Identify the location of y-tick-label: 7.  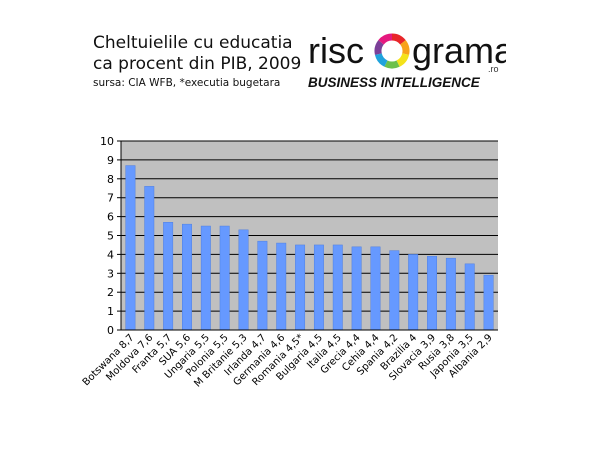
(110, 198).